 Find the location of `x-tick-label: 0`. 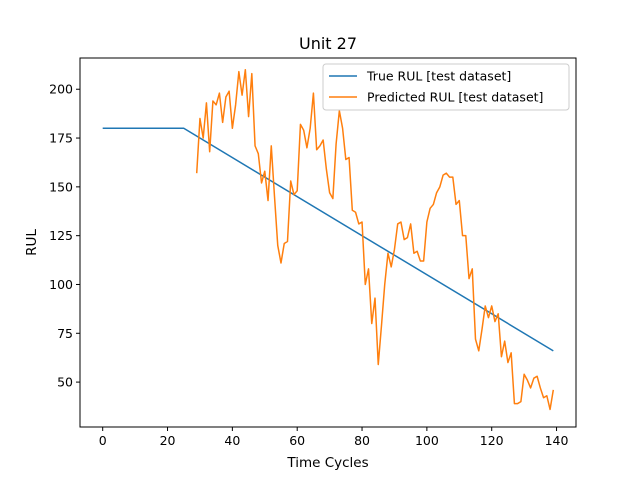

x-tick-label: 0 is located at coordinates (103, 440).